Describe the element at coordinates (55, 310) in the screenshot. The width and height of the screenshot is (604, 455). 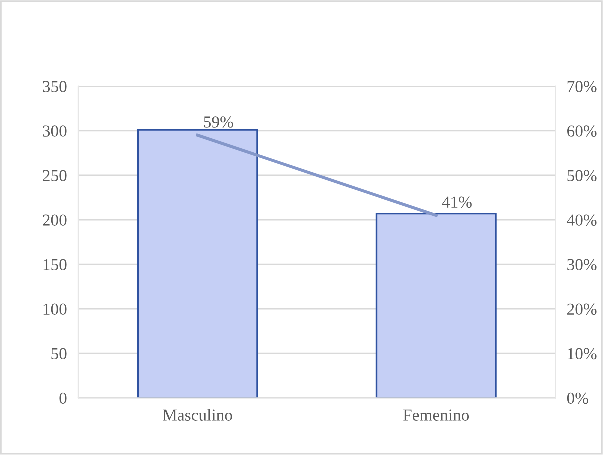
I see `y-tick-label: 100` at that location.